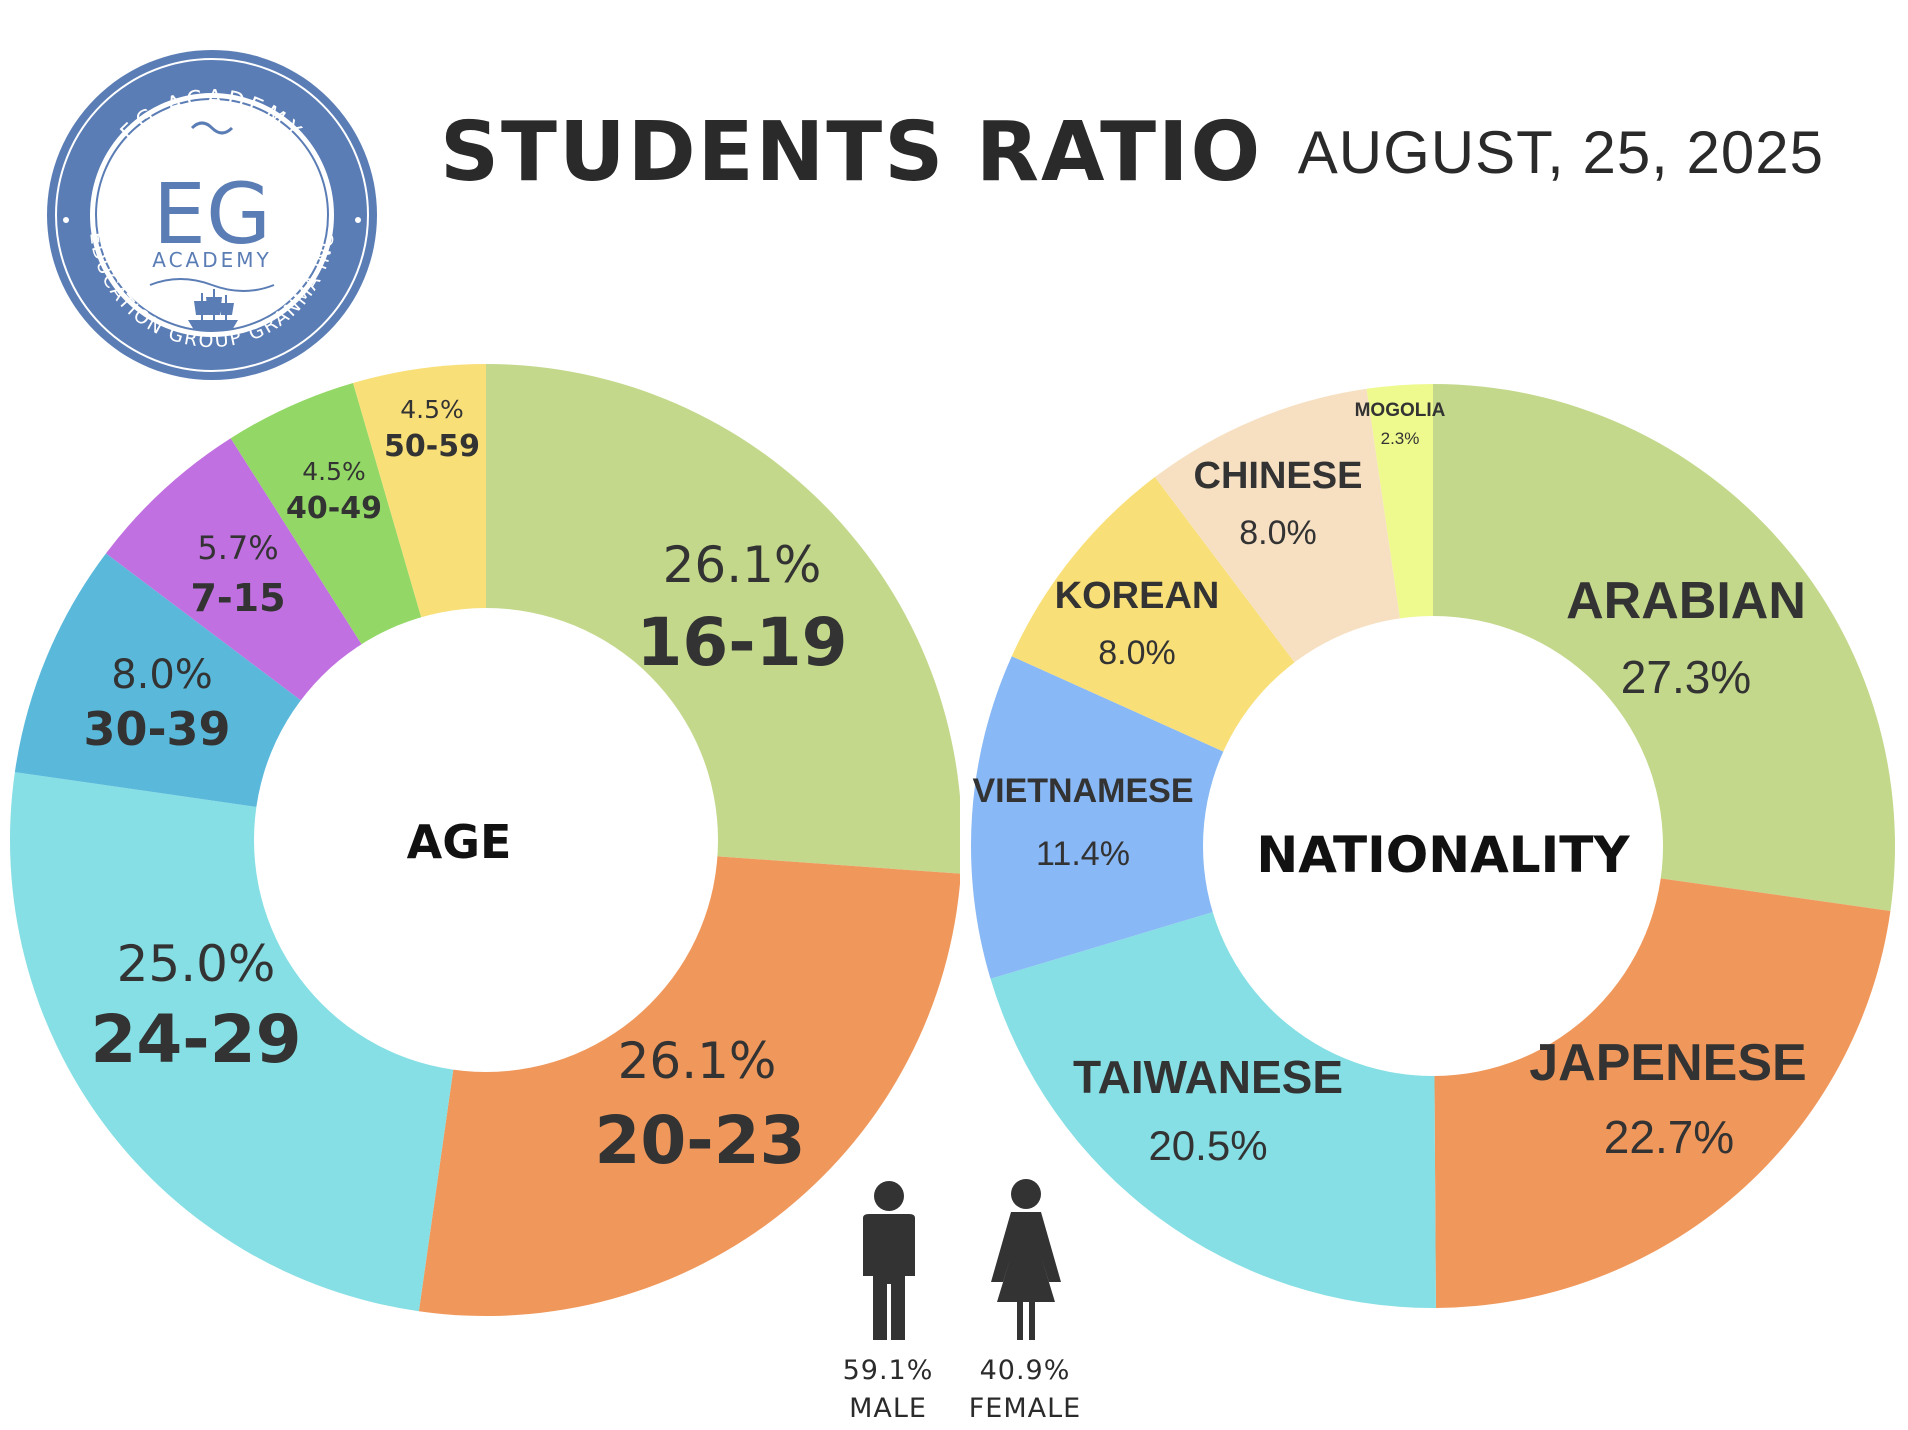 The height and width of the screenshot is (1430, 1908). I want to click on age-slice-pct-7-15: 5.7%, so click(237, 548).